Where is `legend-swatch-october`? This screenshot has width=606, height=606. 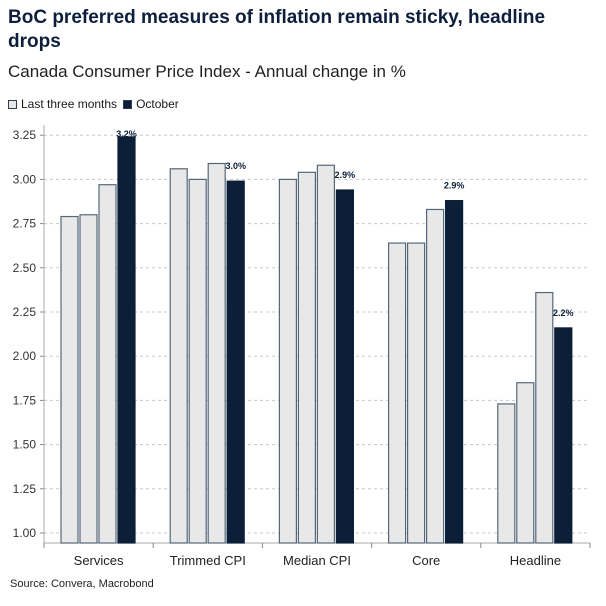 legend-swatch-october is located at coordinates (128, 104).